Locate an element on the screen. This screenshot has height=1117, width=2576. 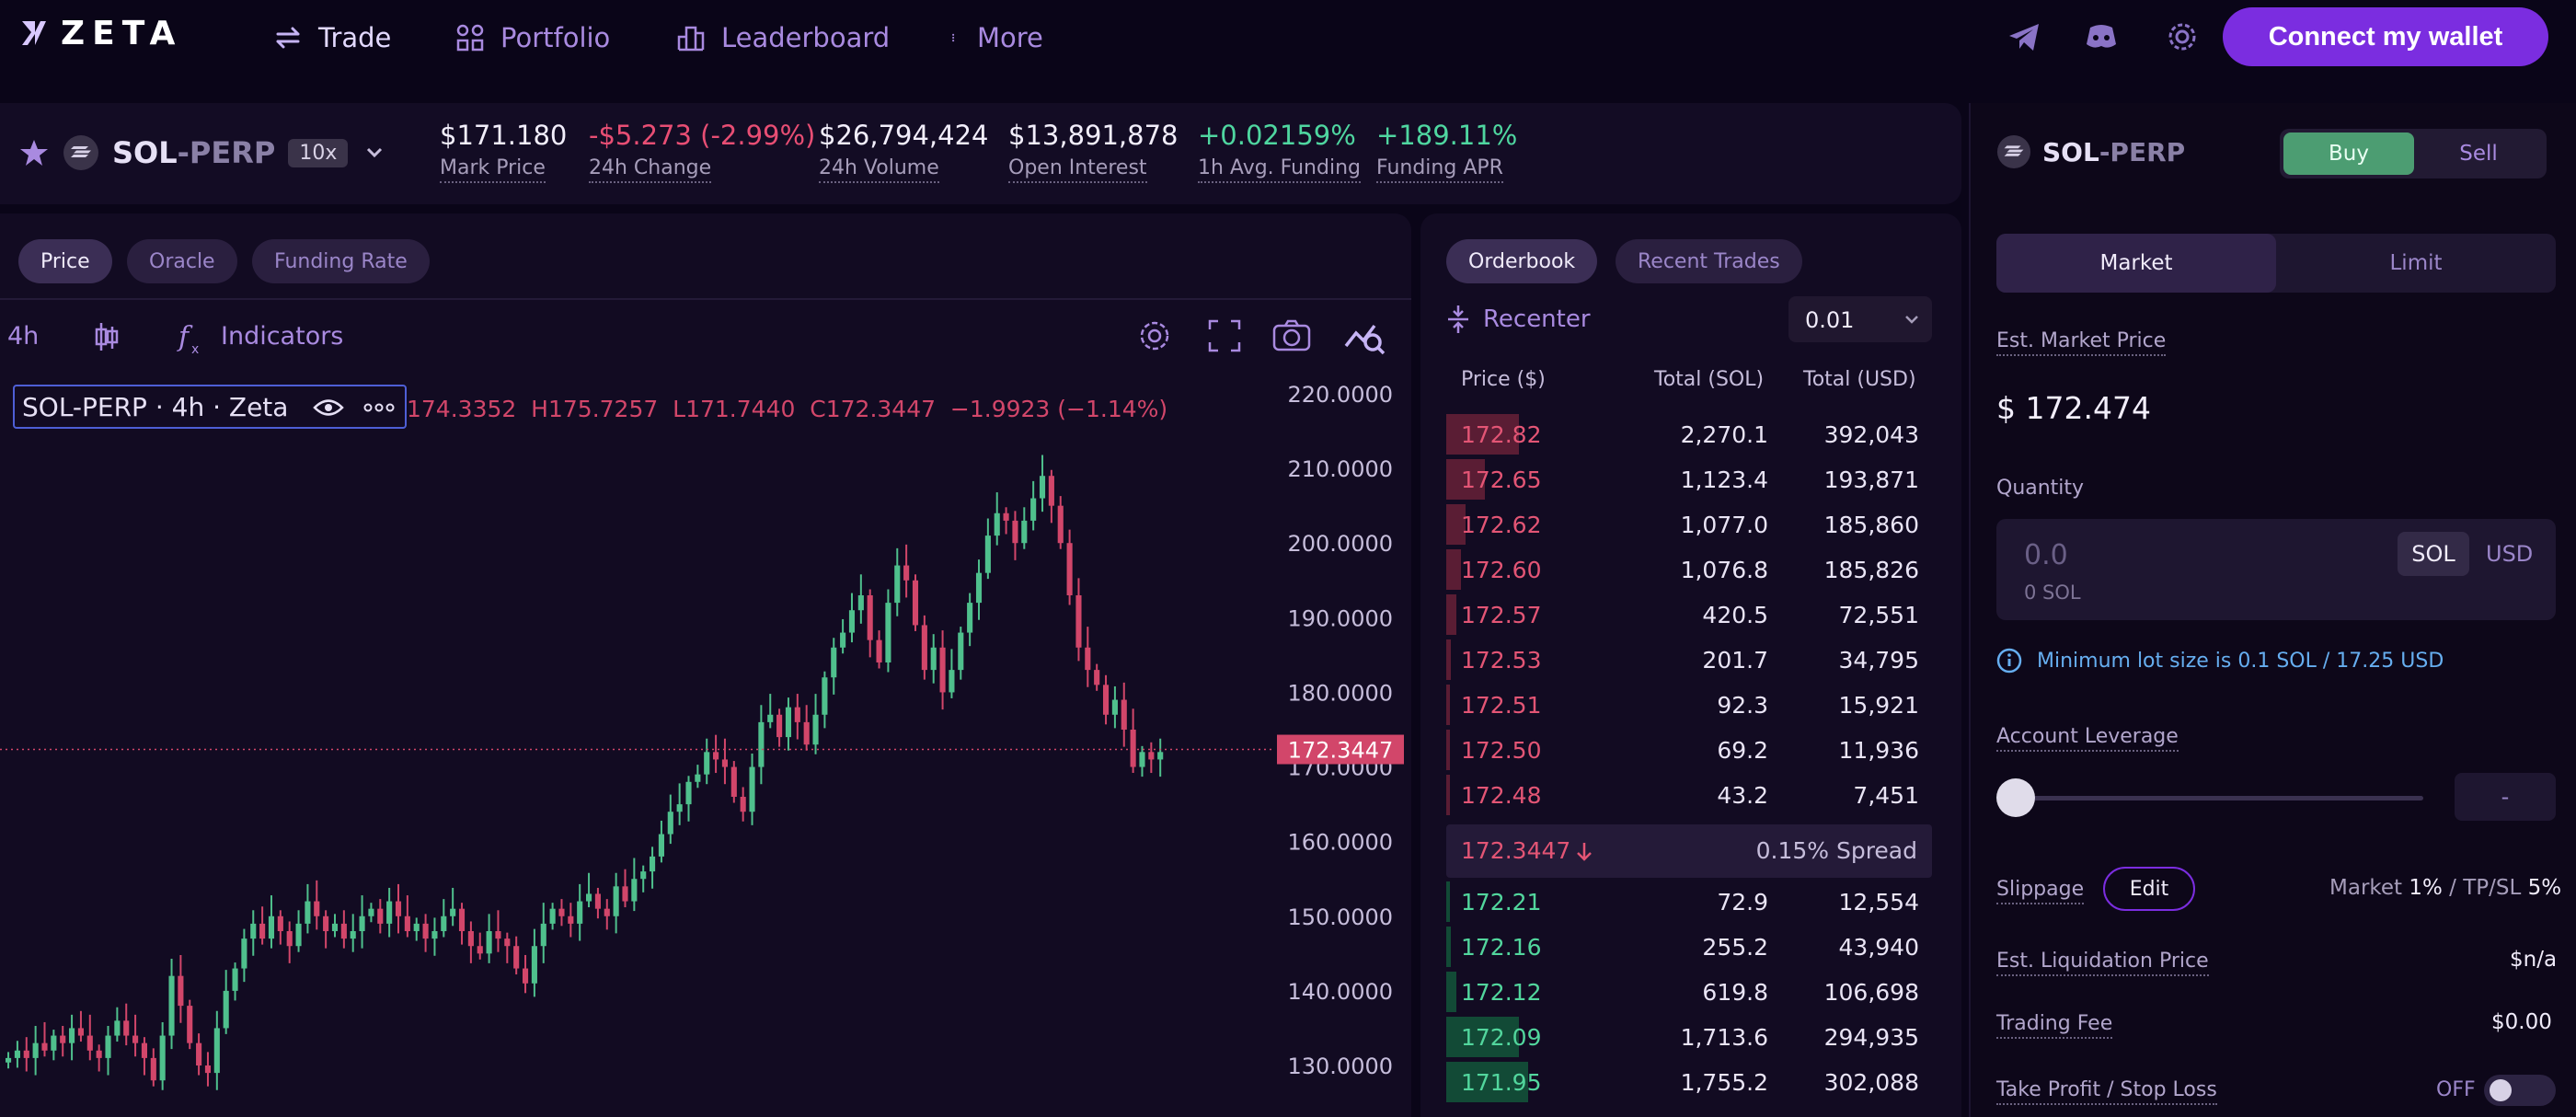
nav-trade: Trade is located at coordinates (331, 38).